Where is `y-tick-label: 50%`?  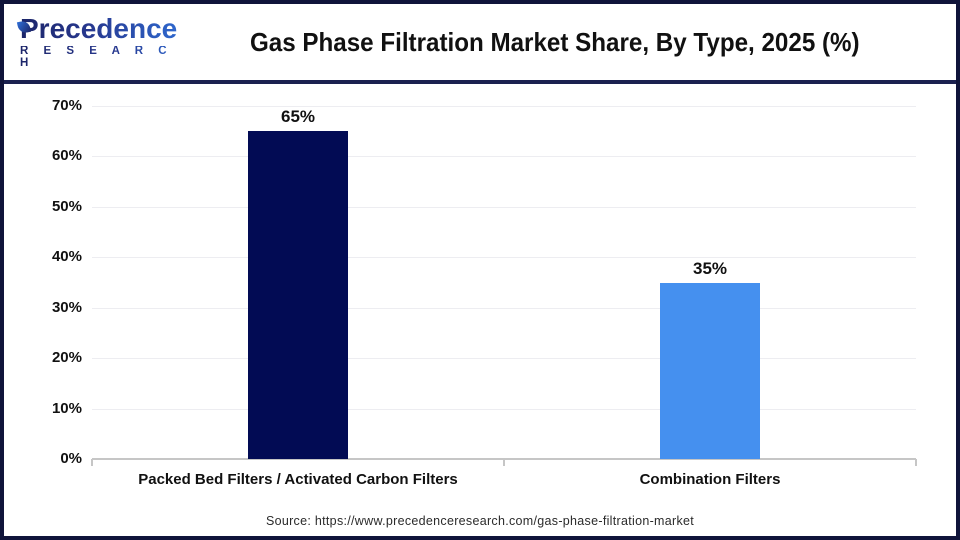
y-tick-label: 50% is located at coordinates (66, 206).